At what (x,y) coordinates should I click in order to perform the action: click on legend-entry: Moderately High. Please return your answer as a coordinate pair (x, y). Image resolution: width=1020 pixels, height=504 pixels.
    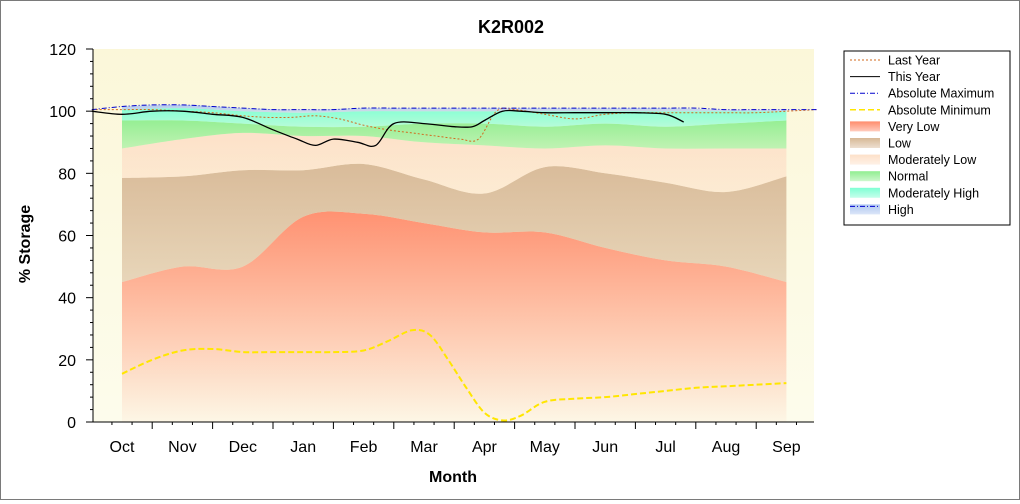
    Looking at the image, I should click on (914, 193).